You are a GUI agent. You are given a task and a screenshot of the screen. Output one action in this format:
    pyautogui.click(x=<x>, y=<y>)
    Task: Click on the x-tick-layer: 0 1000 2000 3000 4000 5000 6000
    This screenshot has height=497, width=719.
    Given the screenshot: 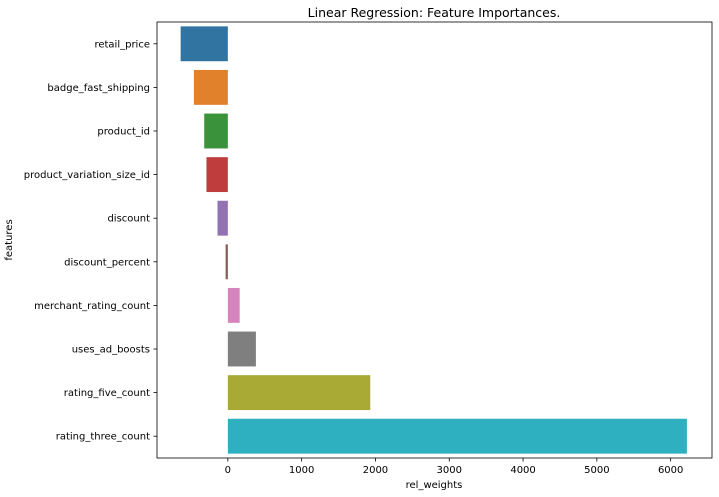 What is the action you would take?
    pyautogui.click(x=454, y=467)
    